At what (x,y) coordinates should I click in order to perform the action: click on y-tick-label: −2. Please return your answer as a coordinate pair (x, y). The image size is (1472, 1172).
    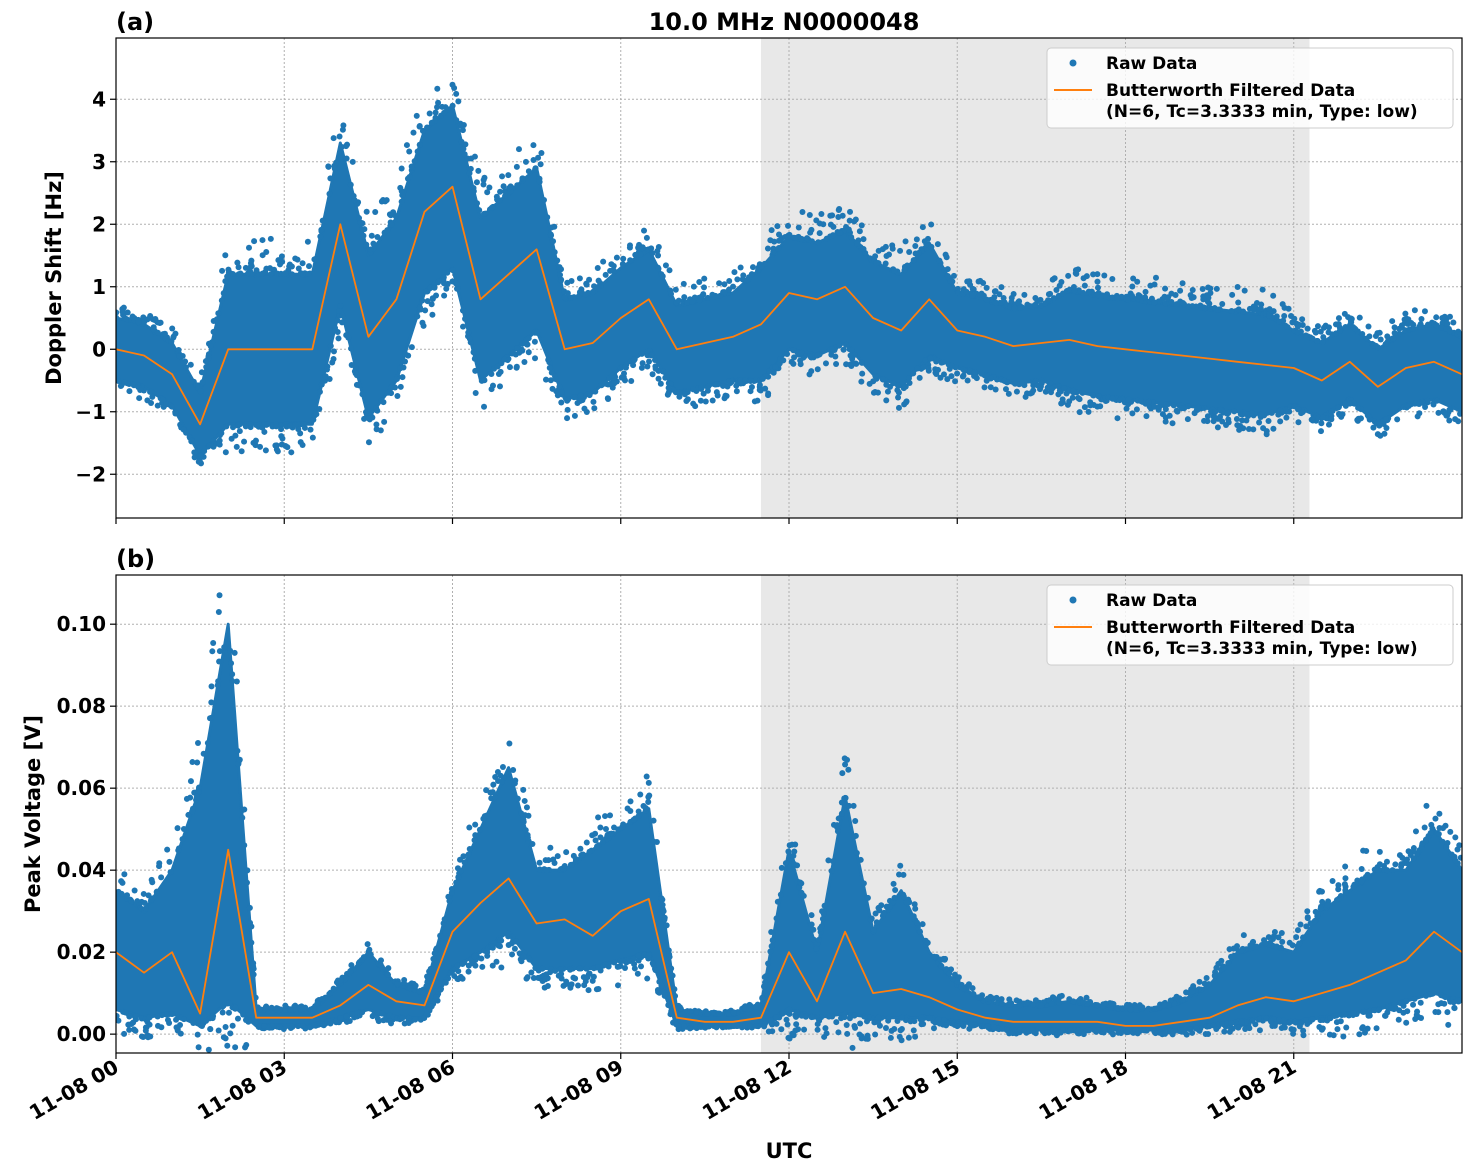
    Looking at the image, I should click on (90, 474).